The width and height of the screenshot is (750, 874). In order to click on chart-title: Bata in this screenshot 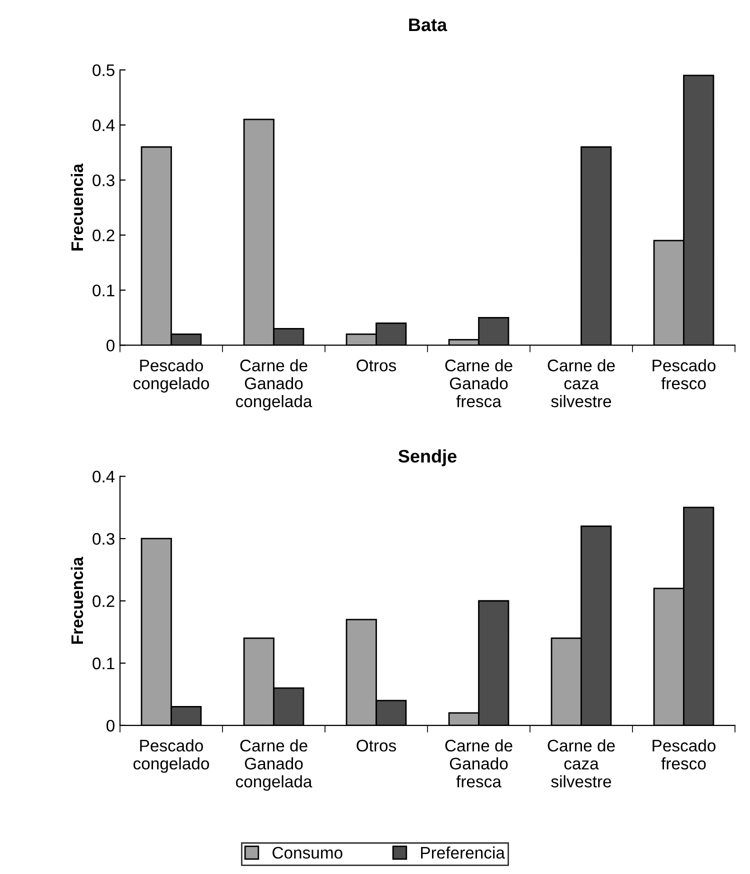, I will do `click(428, 25)`.